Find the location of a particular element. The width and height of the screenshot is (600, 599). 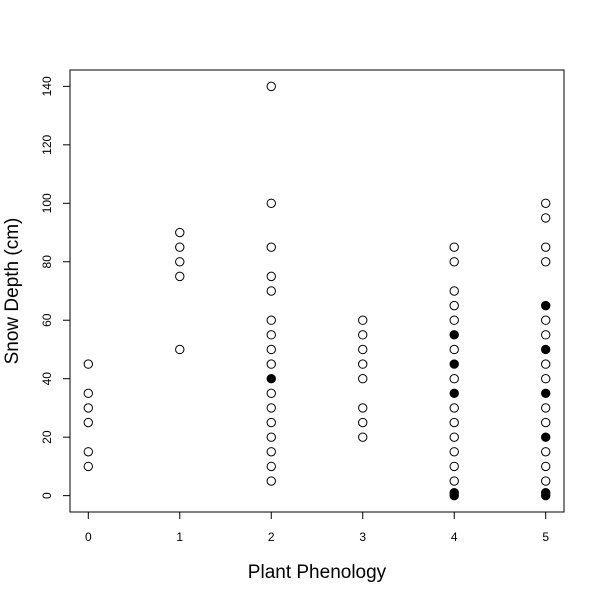

x-tick-label: 0 is located at coordinates (88, 537).